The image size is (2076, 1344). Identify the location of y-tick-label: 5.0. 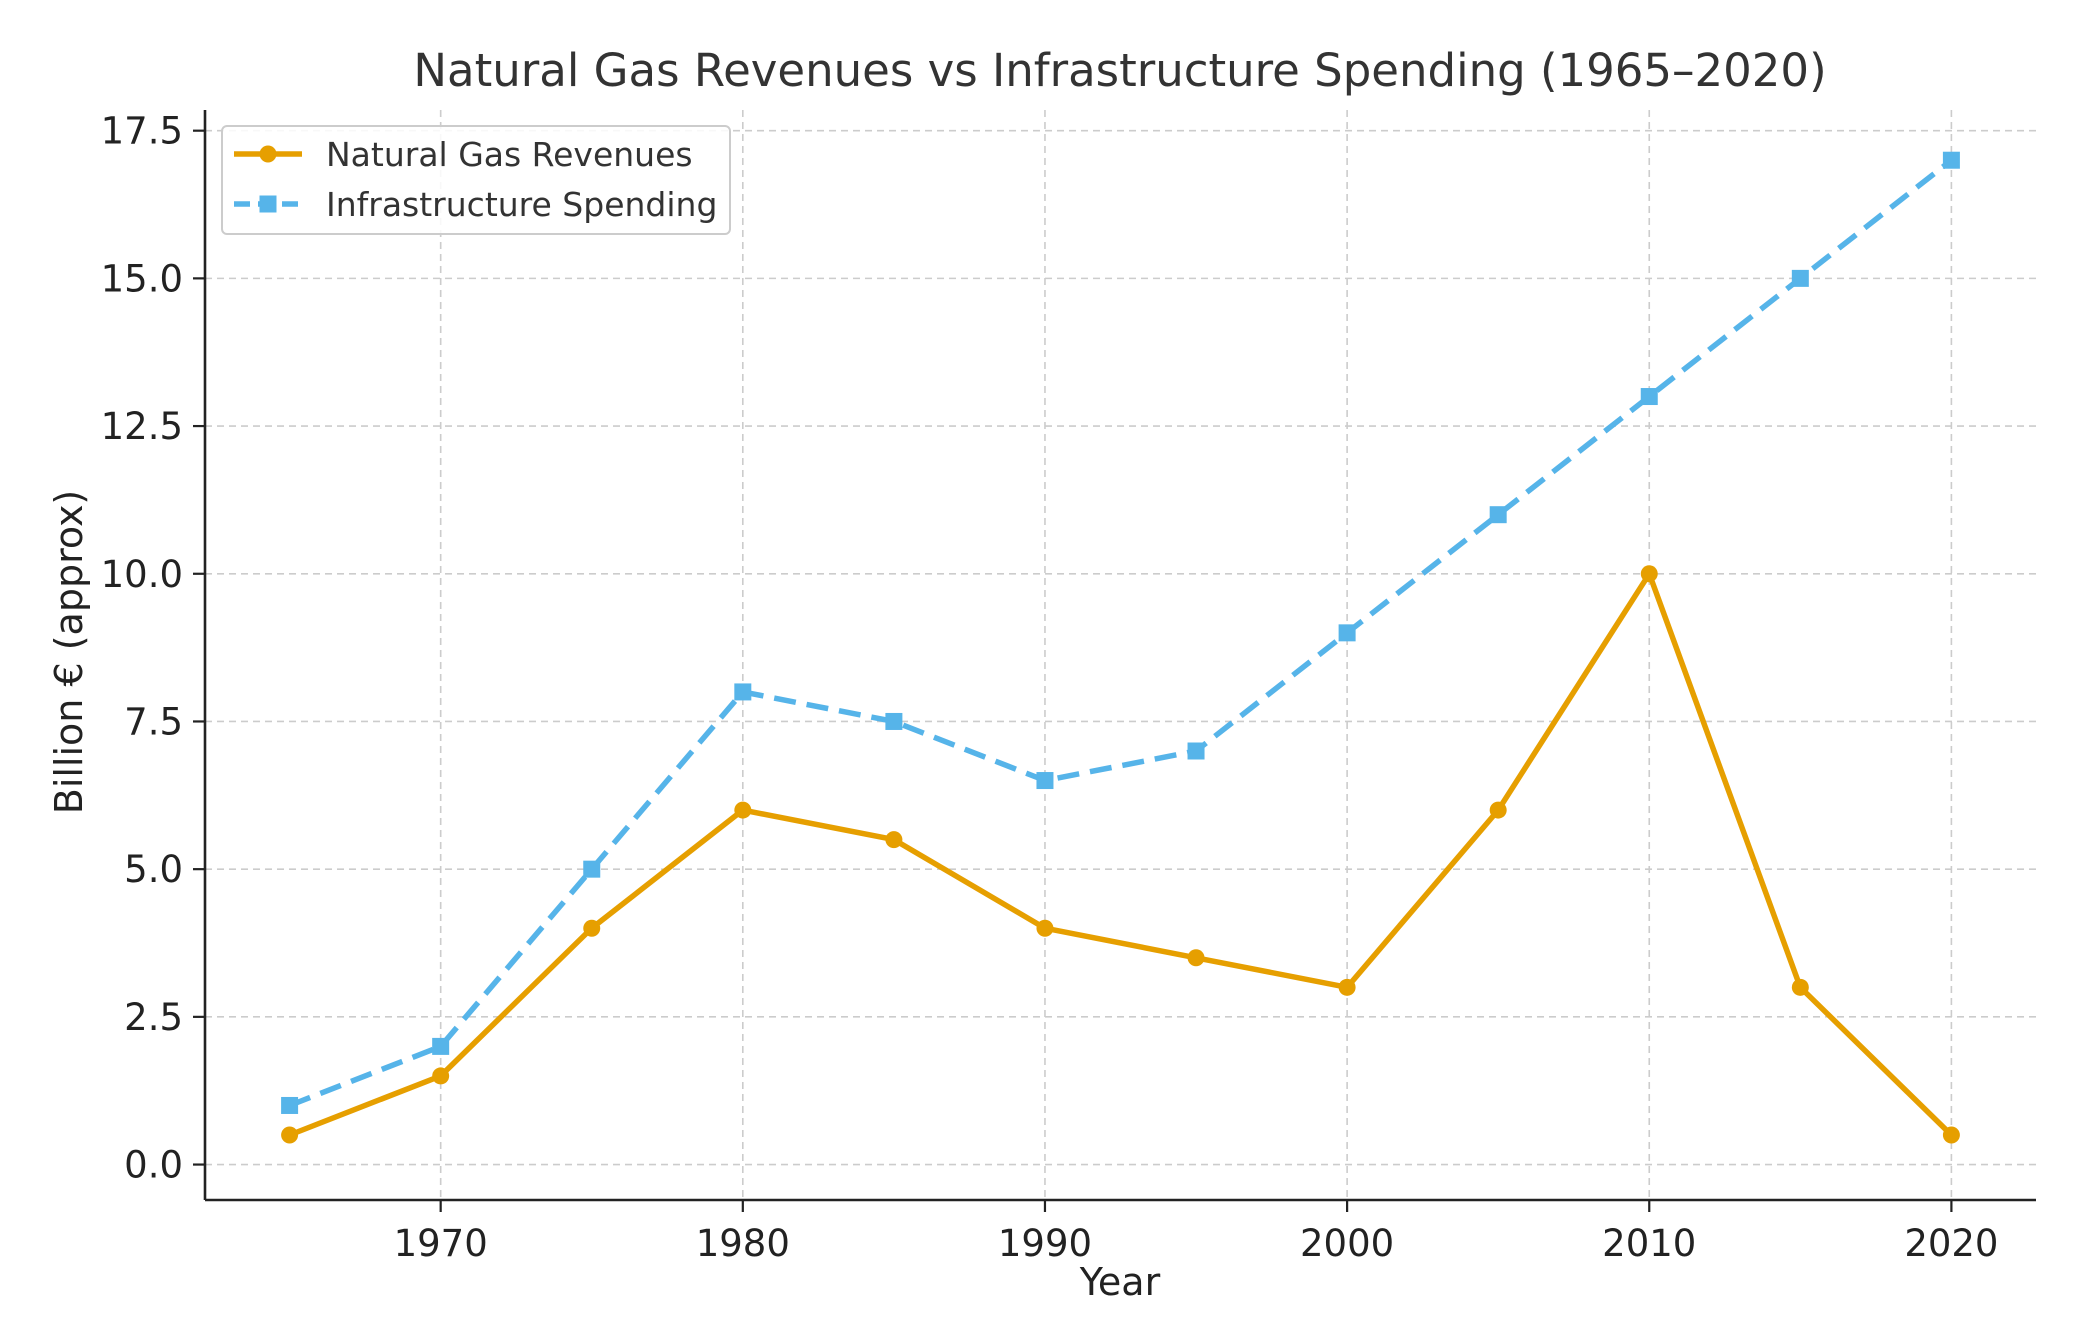
(153, 869).